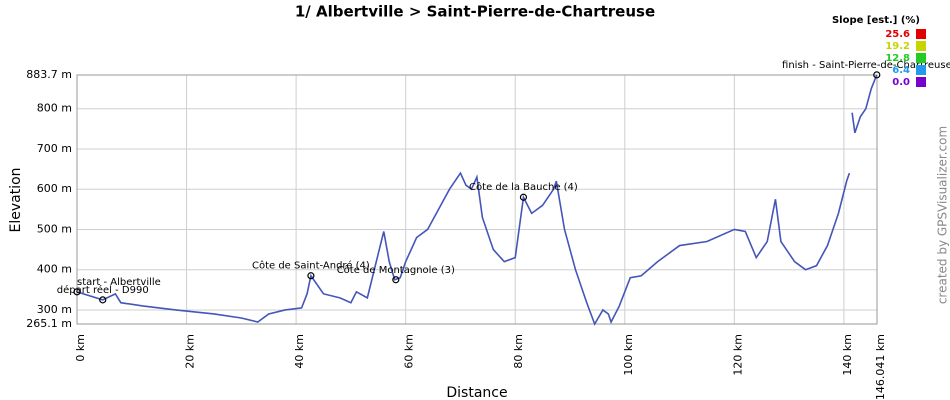 The image size is (950, 400). What do you see at coordinates (876, 20) in the screenshot?
I see `legend-title: Slope [est.] (%)` at bounding box center [876, 20].